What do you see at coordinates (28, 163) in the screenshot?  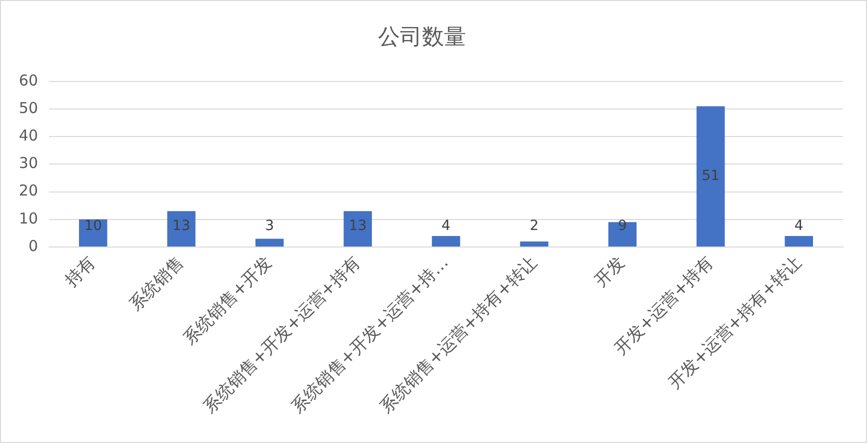 I see `y-tick-label: 30` at bounding box center [28, 163].